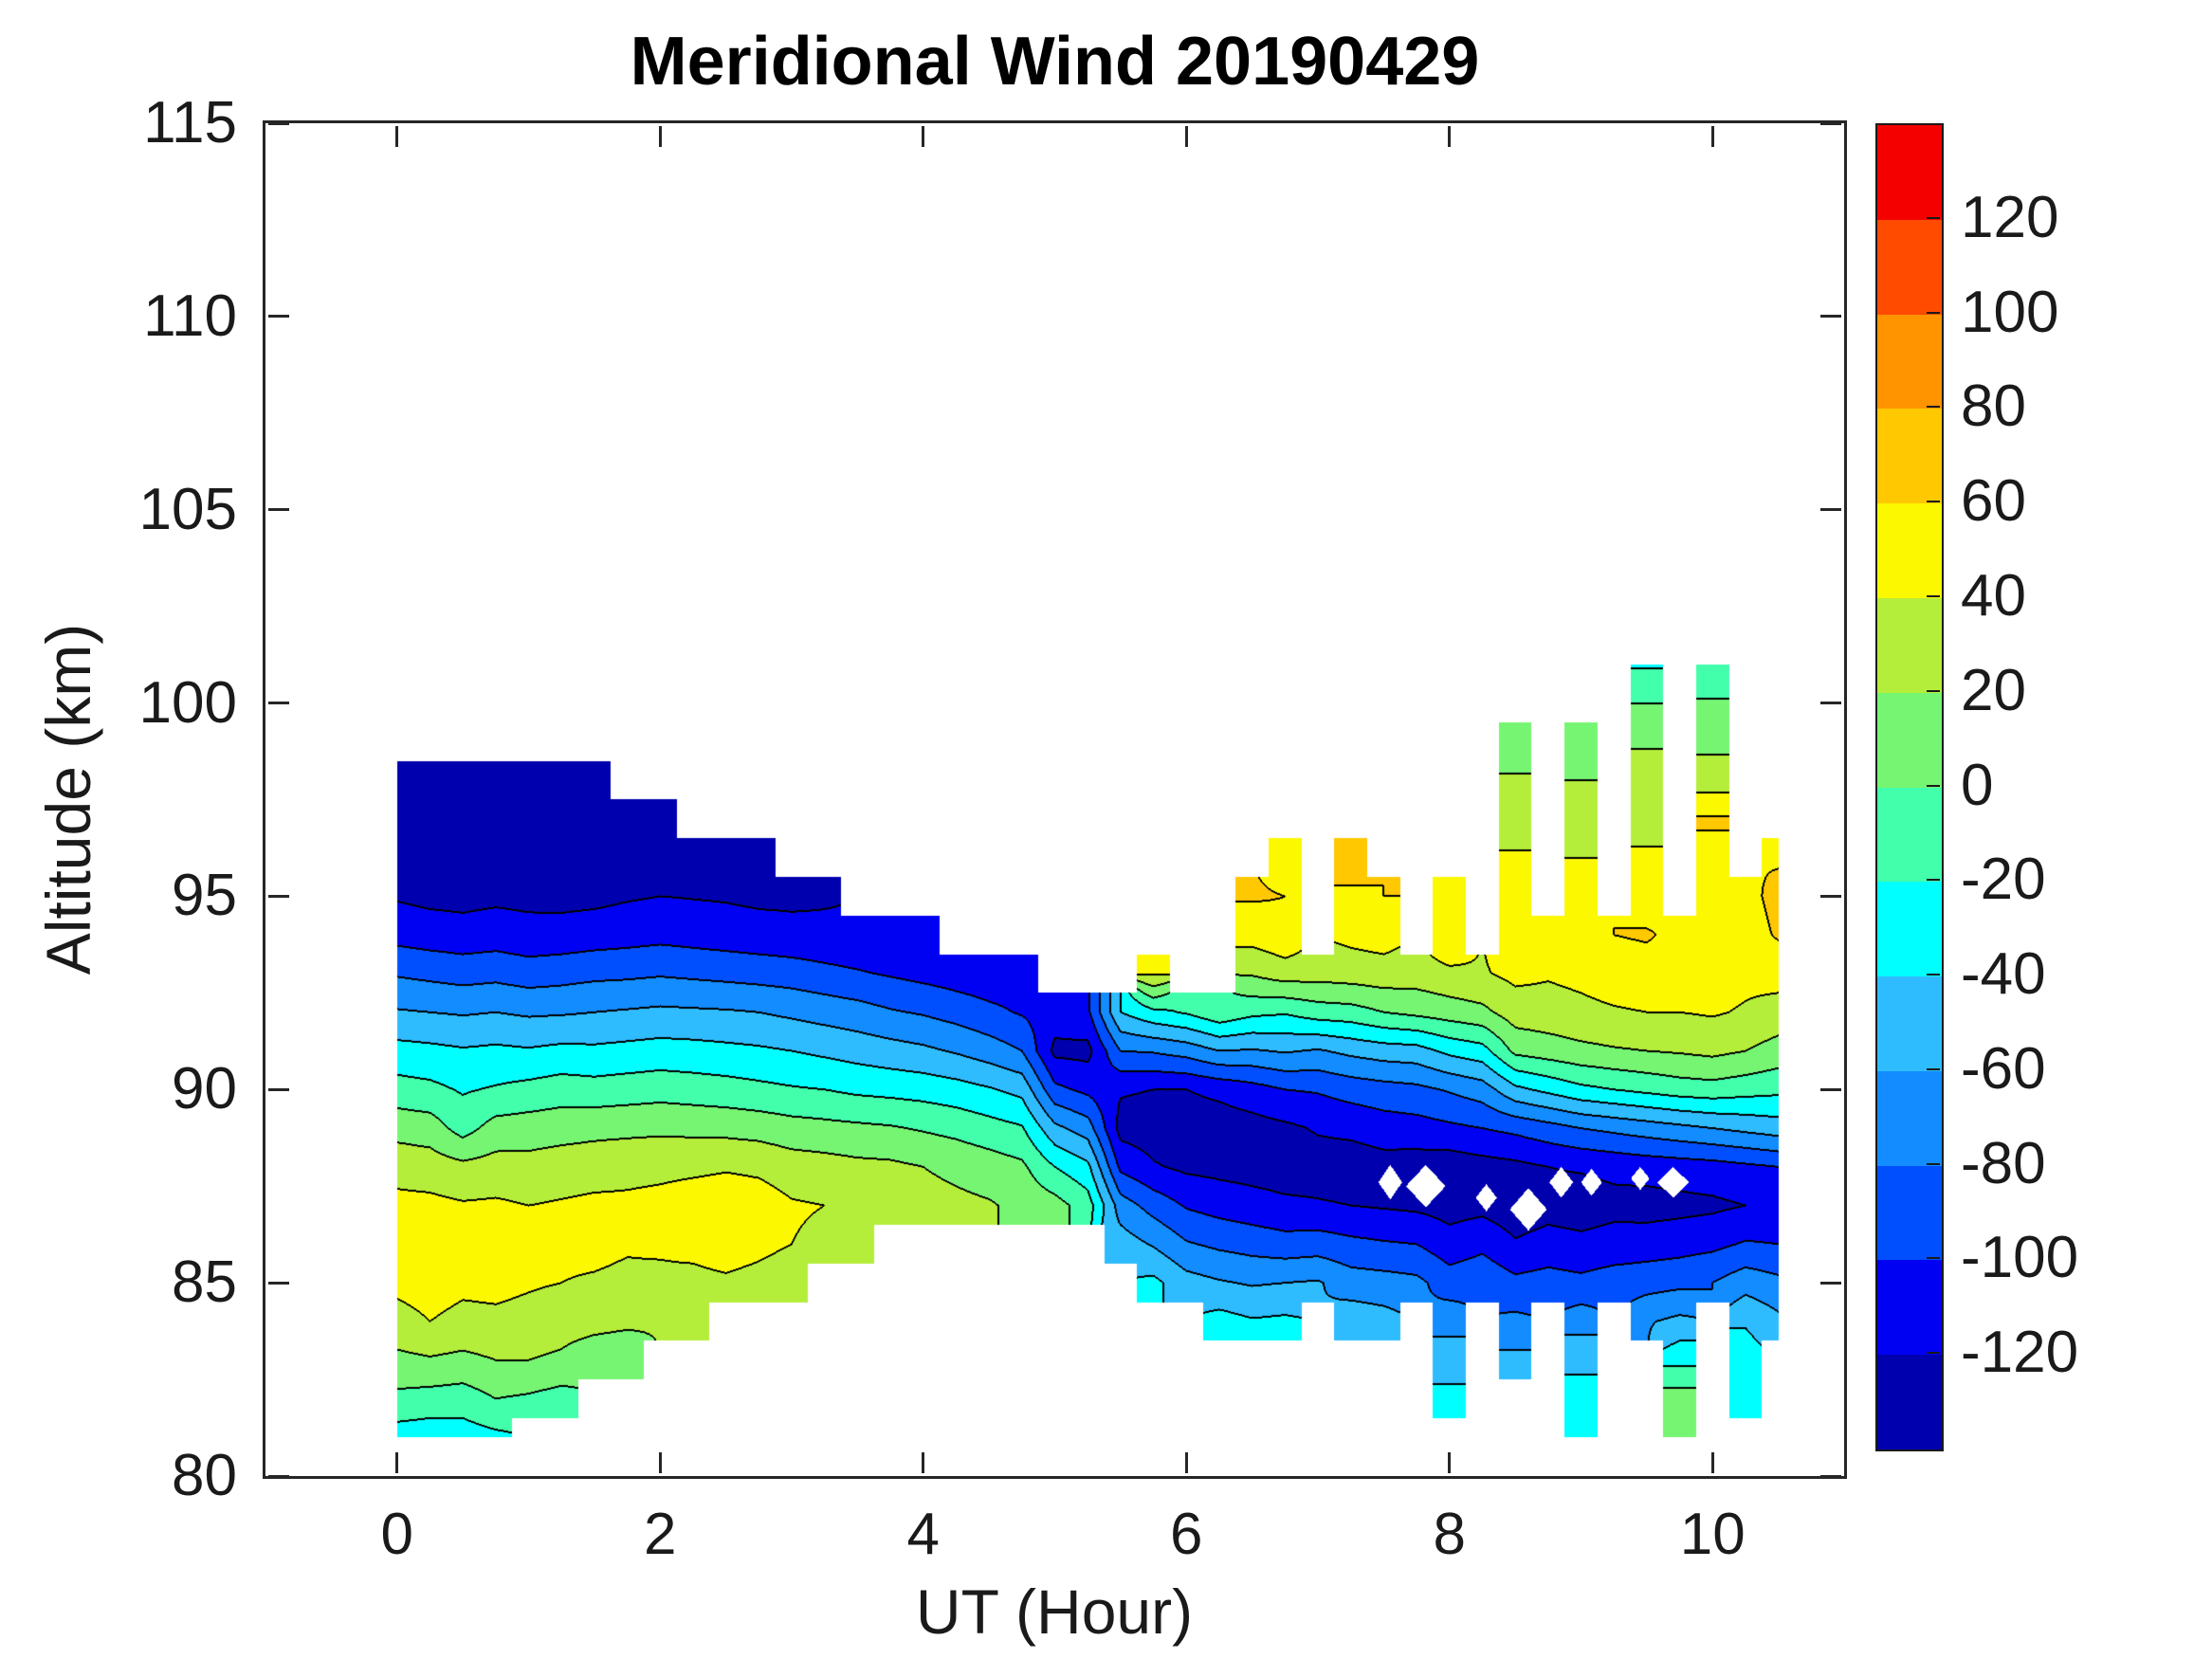  What do you see at coordinates (2020, 1258) in the screenshot?
I see `colorbar-tick-label: -100` at bounding box center [2020, 1258].